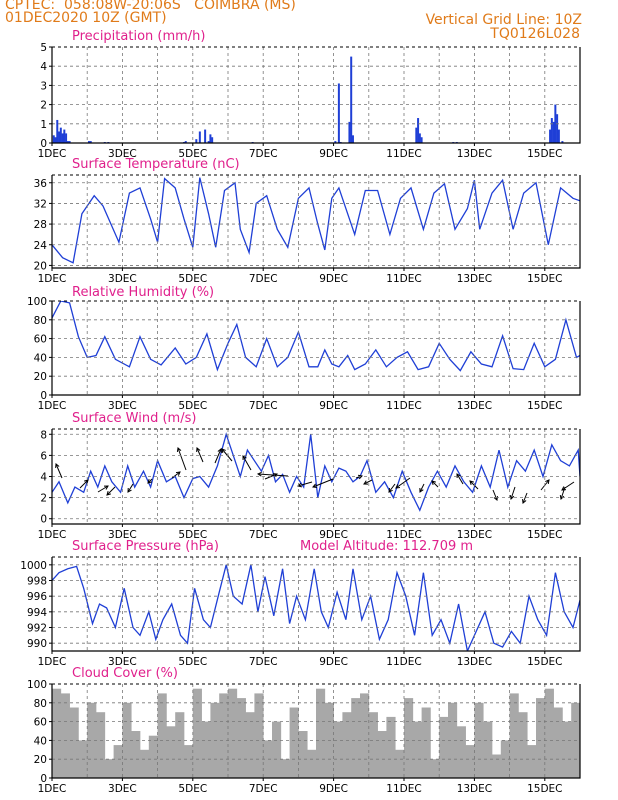 Image resolution: width=618 pixels, height=800 pixels. Describe the element at coordinates (41, 246) in the screenshot. I see `temperature-ytick-label: 24` at that location.